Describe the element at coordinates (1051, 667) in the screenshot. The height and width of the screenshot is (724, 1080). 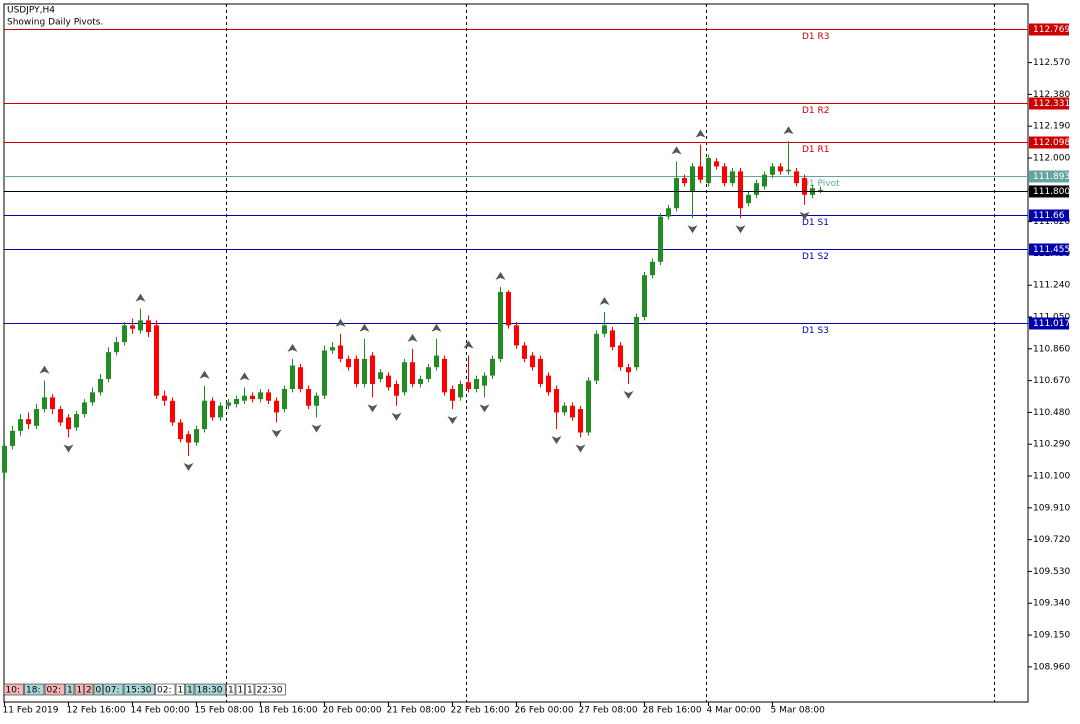
I see `y-tick-label: 108.960` at that location.